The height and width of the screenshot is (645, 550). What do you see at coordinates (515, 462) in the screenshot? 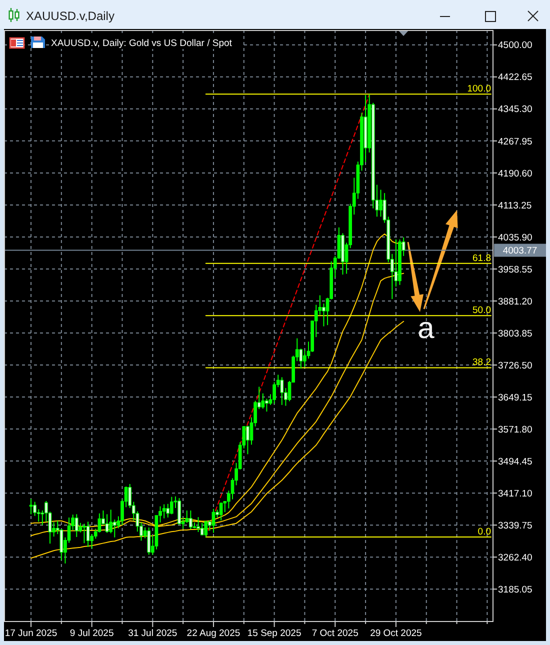
I see `y-tick-label: 3494.45` at bounding box center [515, 462].